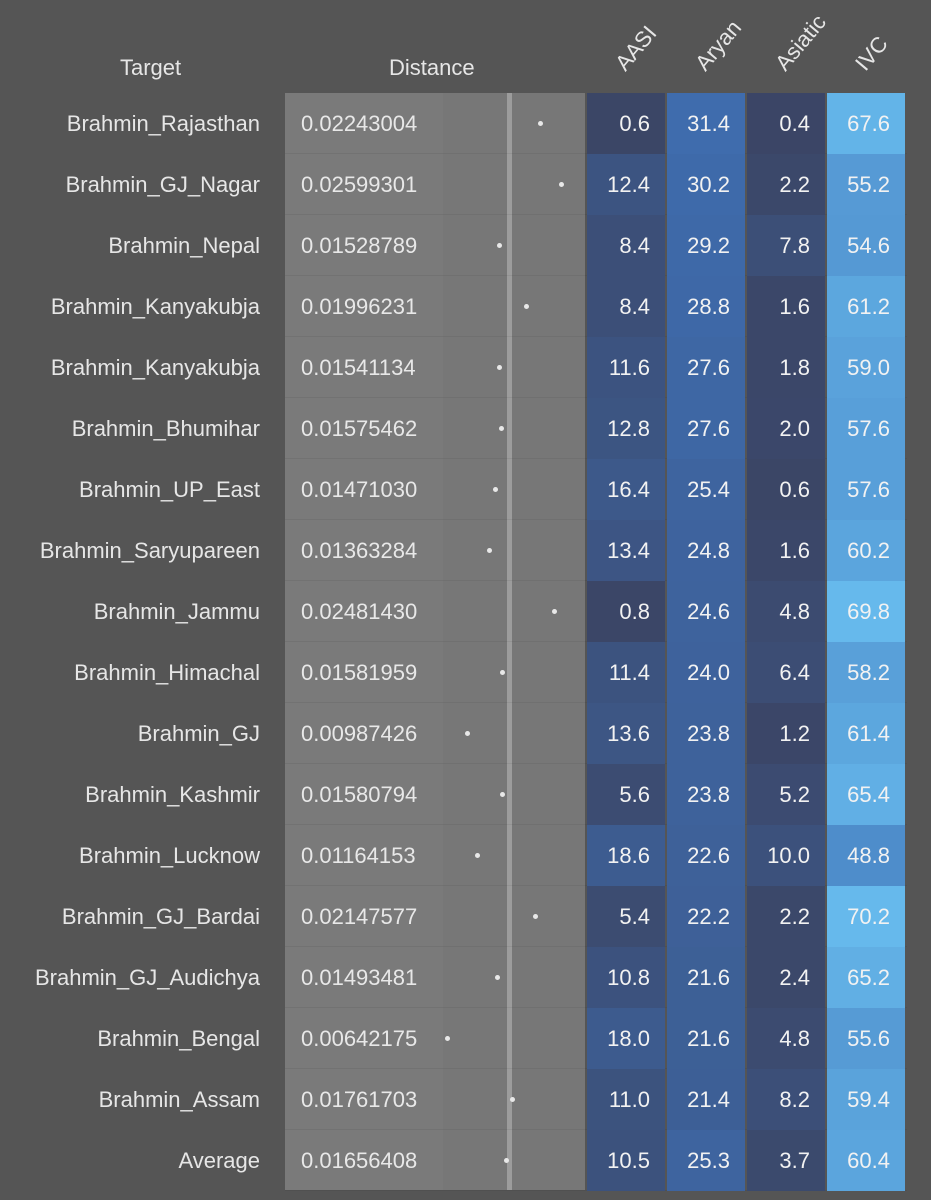 This screenshot has height=1200, width=931. I want to click on component-cell-aryan: 28.8, so click(706, 306).